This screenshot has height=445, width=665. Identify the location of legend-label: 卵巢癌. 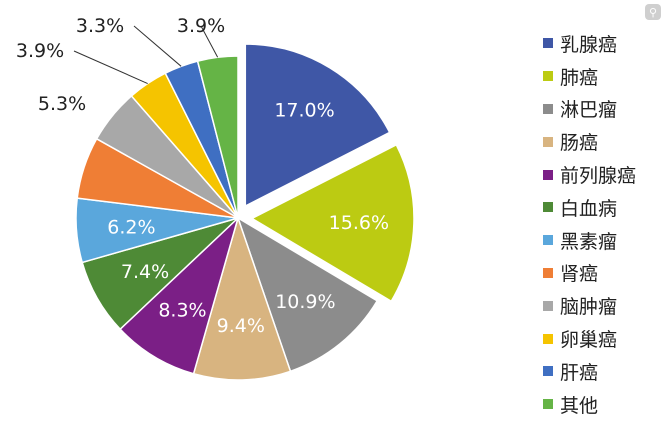
(589, 340).